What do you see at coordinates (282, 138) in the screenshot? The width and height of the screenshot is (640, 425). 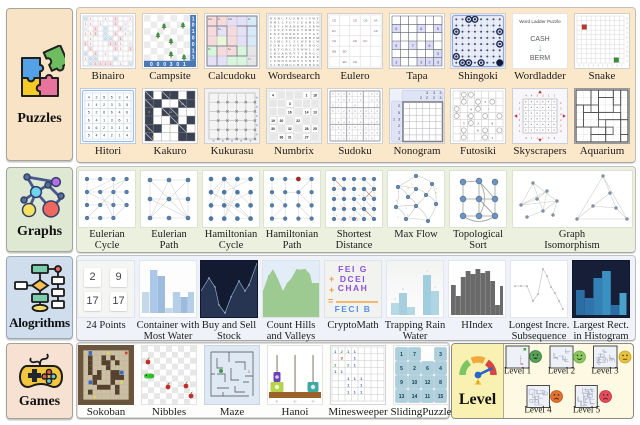 I see `svg-text: 36` at bounding box center [282, 138].